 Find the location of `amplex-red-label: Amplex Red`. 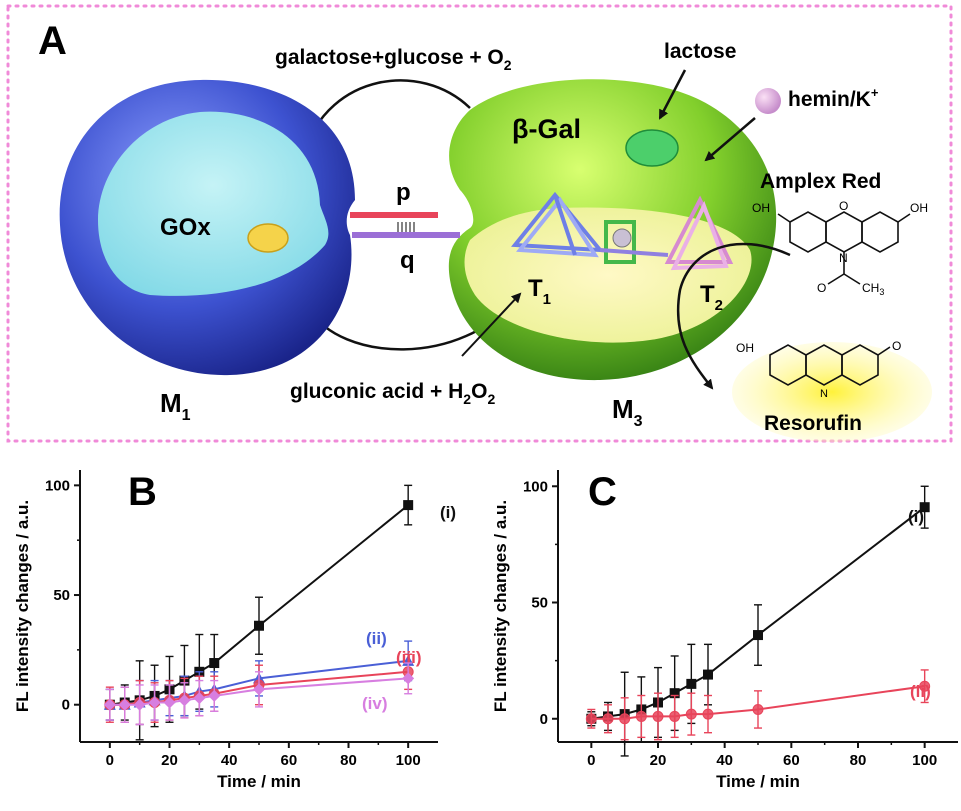

amplex-red-label: Amplex Red is located at coordinates (820, 181).